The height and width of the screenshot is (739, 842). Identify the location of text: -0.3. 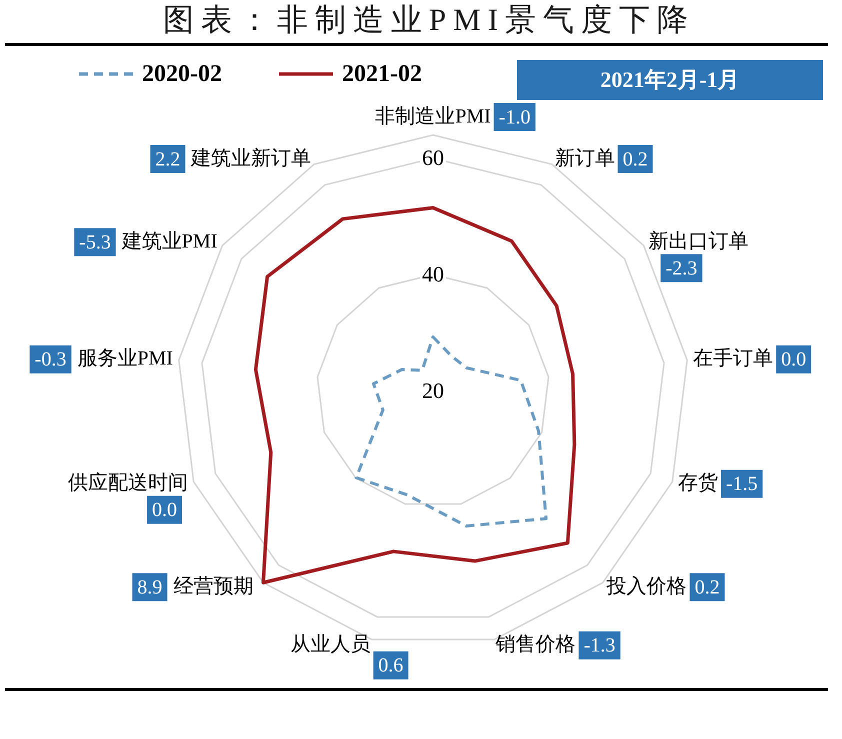
(50, 359).